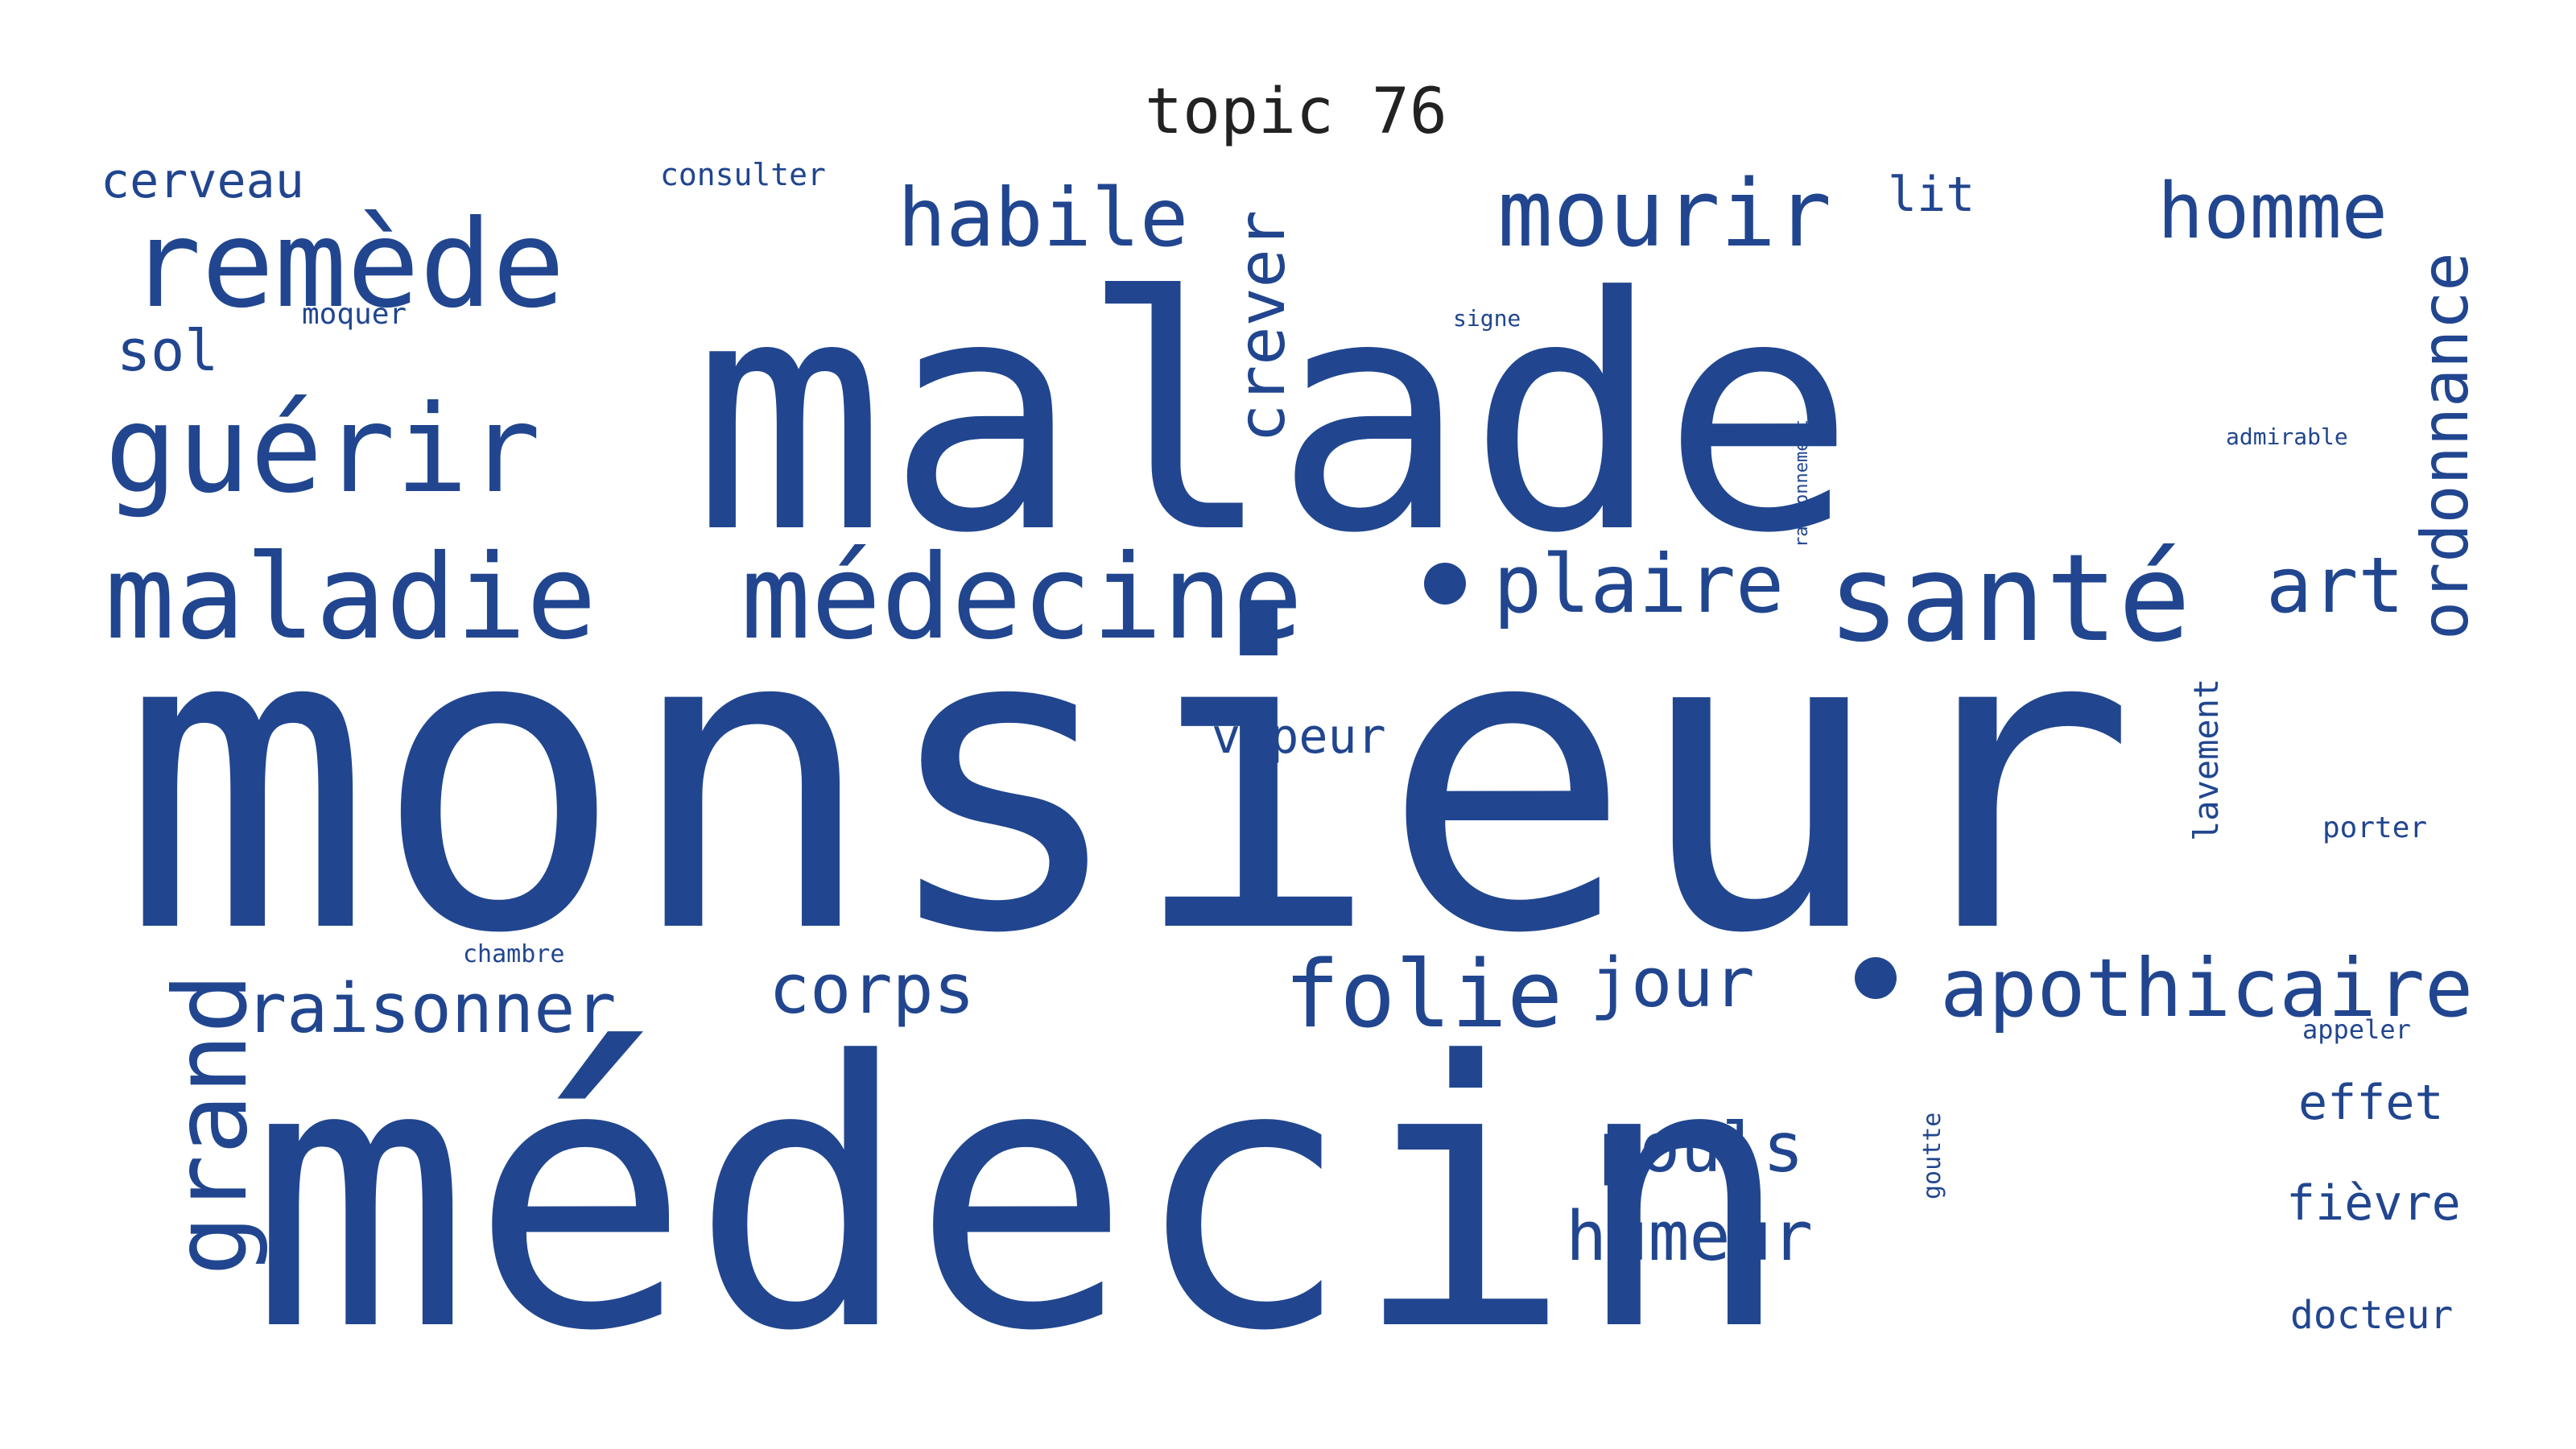 The image size is (2576, 1449). Describe the element at coordinates (2287, 436) in the screenshot. I see `word-admirable: admirable` at that location.